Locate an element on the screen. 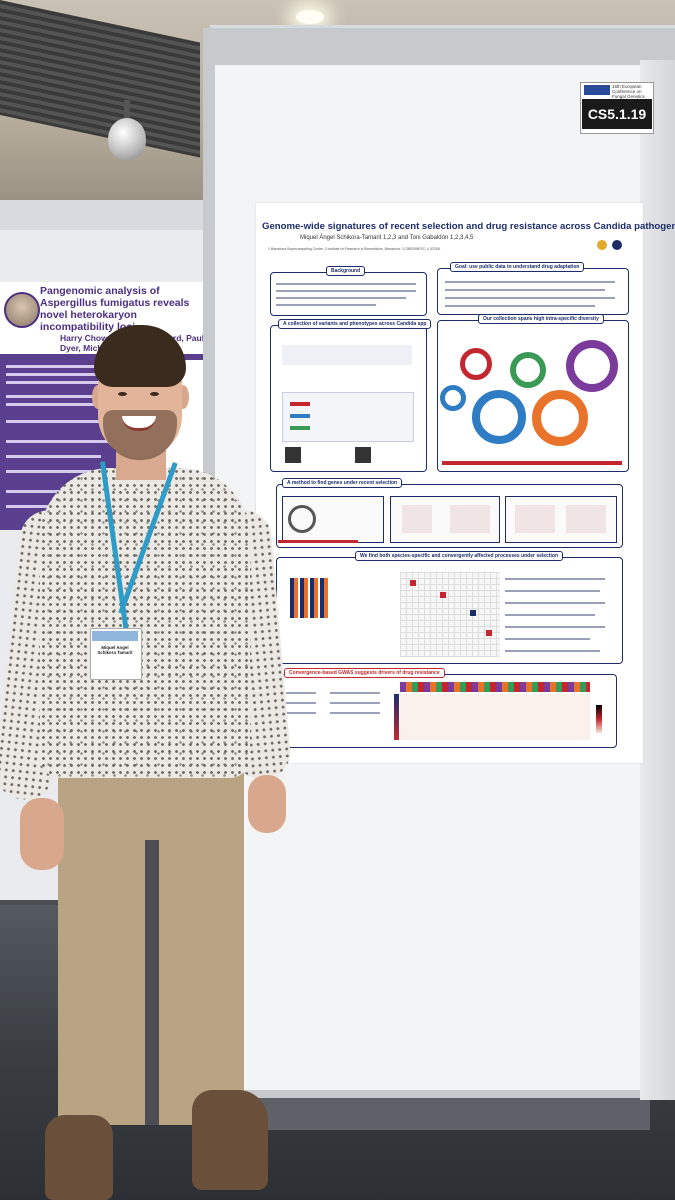 Image resolution: width=675 pixels, height=1200 pixels. gwas-header-strip is located at coordinates (495, 687).